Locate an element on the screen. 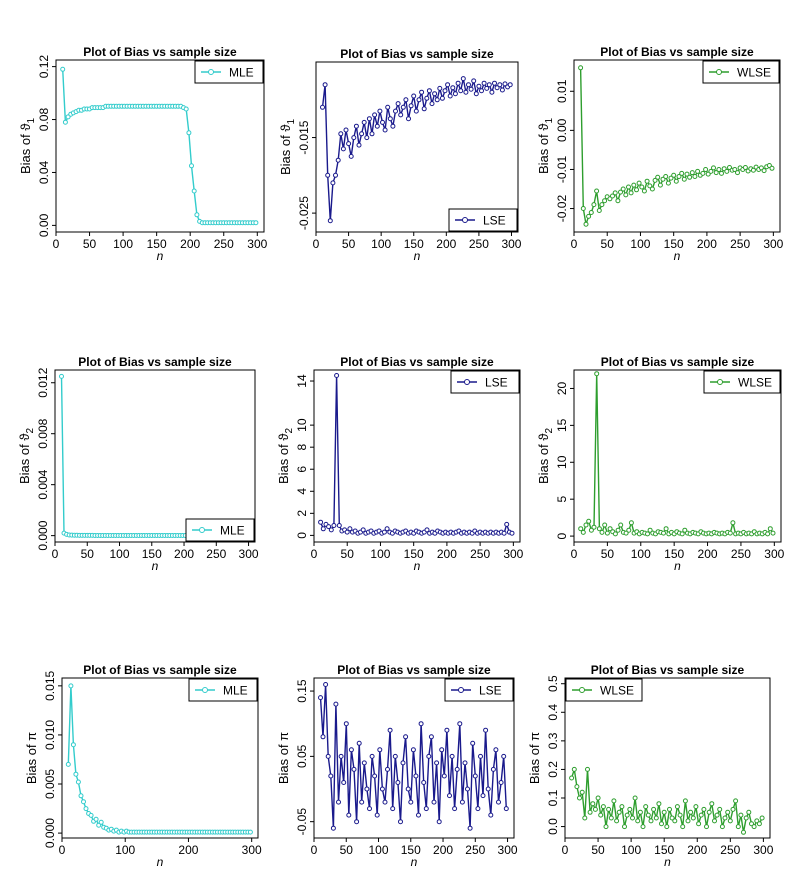 This screenshot has width=792, height=877. y-tick-label: 0.1 is located at coordinates (553, 797).